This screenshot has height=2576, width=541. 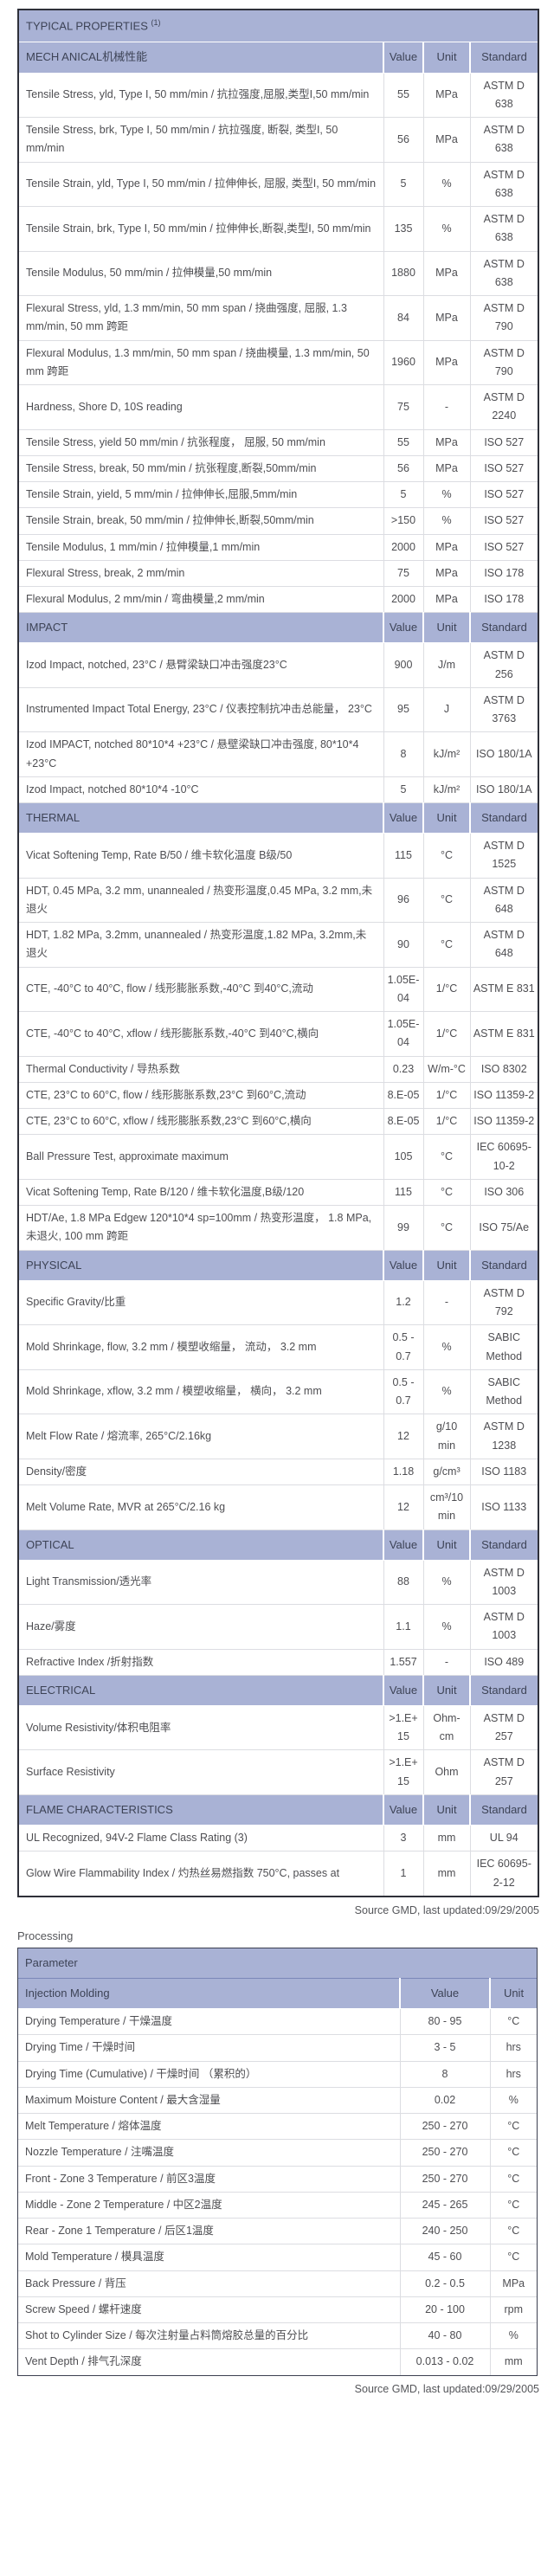 I want to click on value-cell: 0.23, so click(x=403, y=1069).